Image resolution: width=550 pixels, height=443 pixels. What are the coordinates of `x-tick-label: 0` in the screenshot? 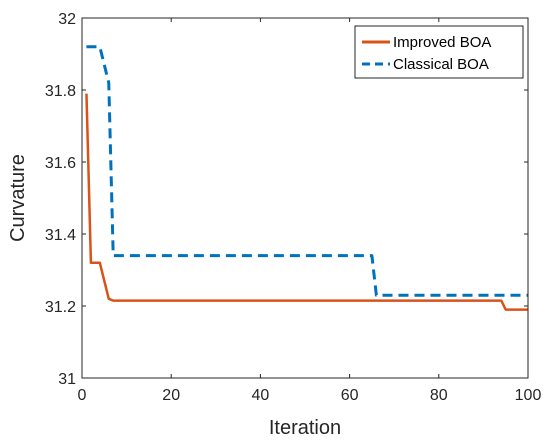 It's located at (82, 395).